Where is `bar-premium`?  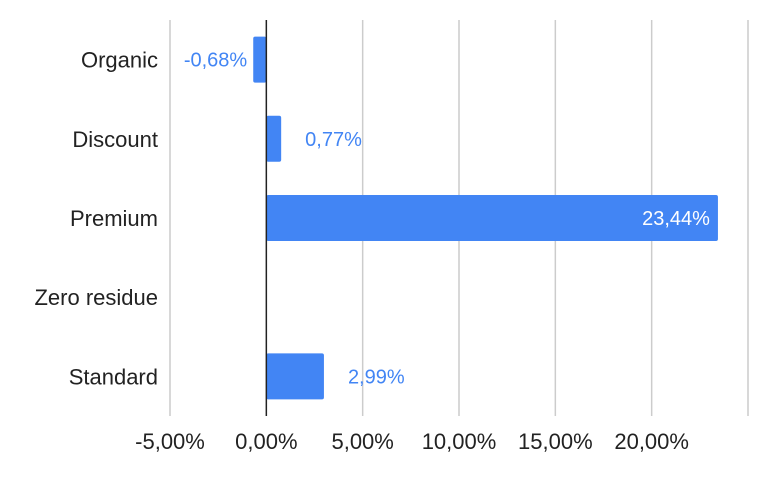 bar-premium is located at coordinates (492, 218).